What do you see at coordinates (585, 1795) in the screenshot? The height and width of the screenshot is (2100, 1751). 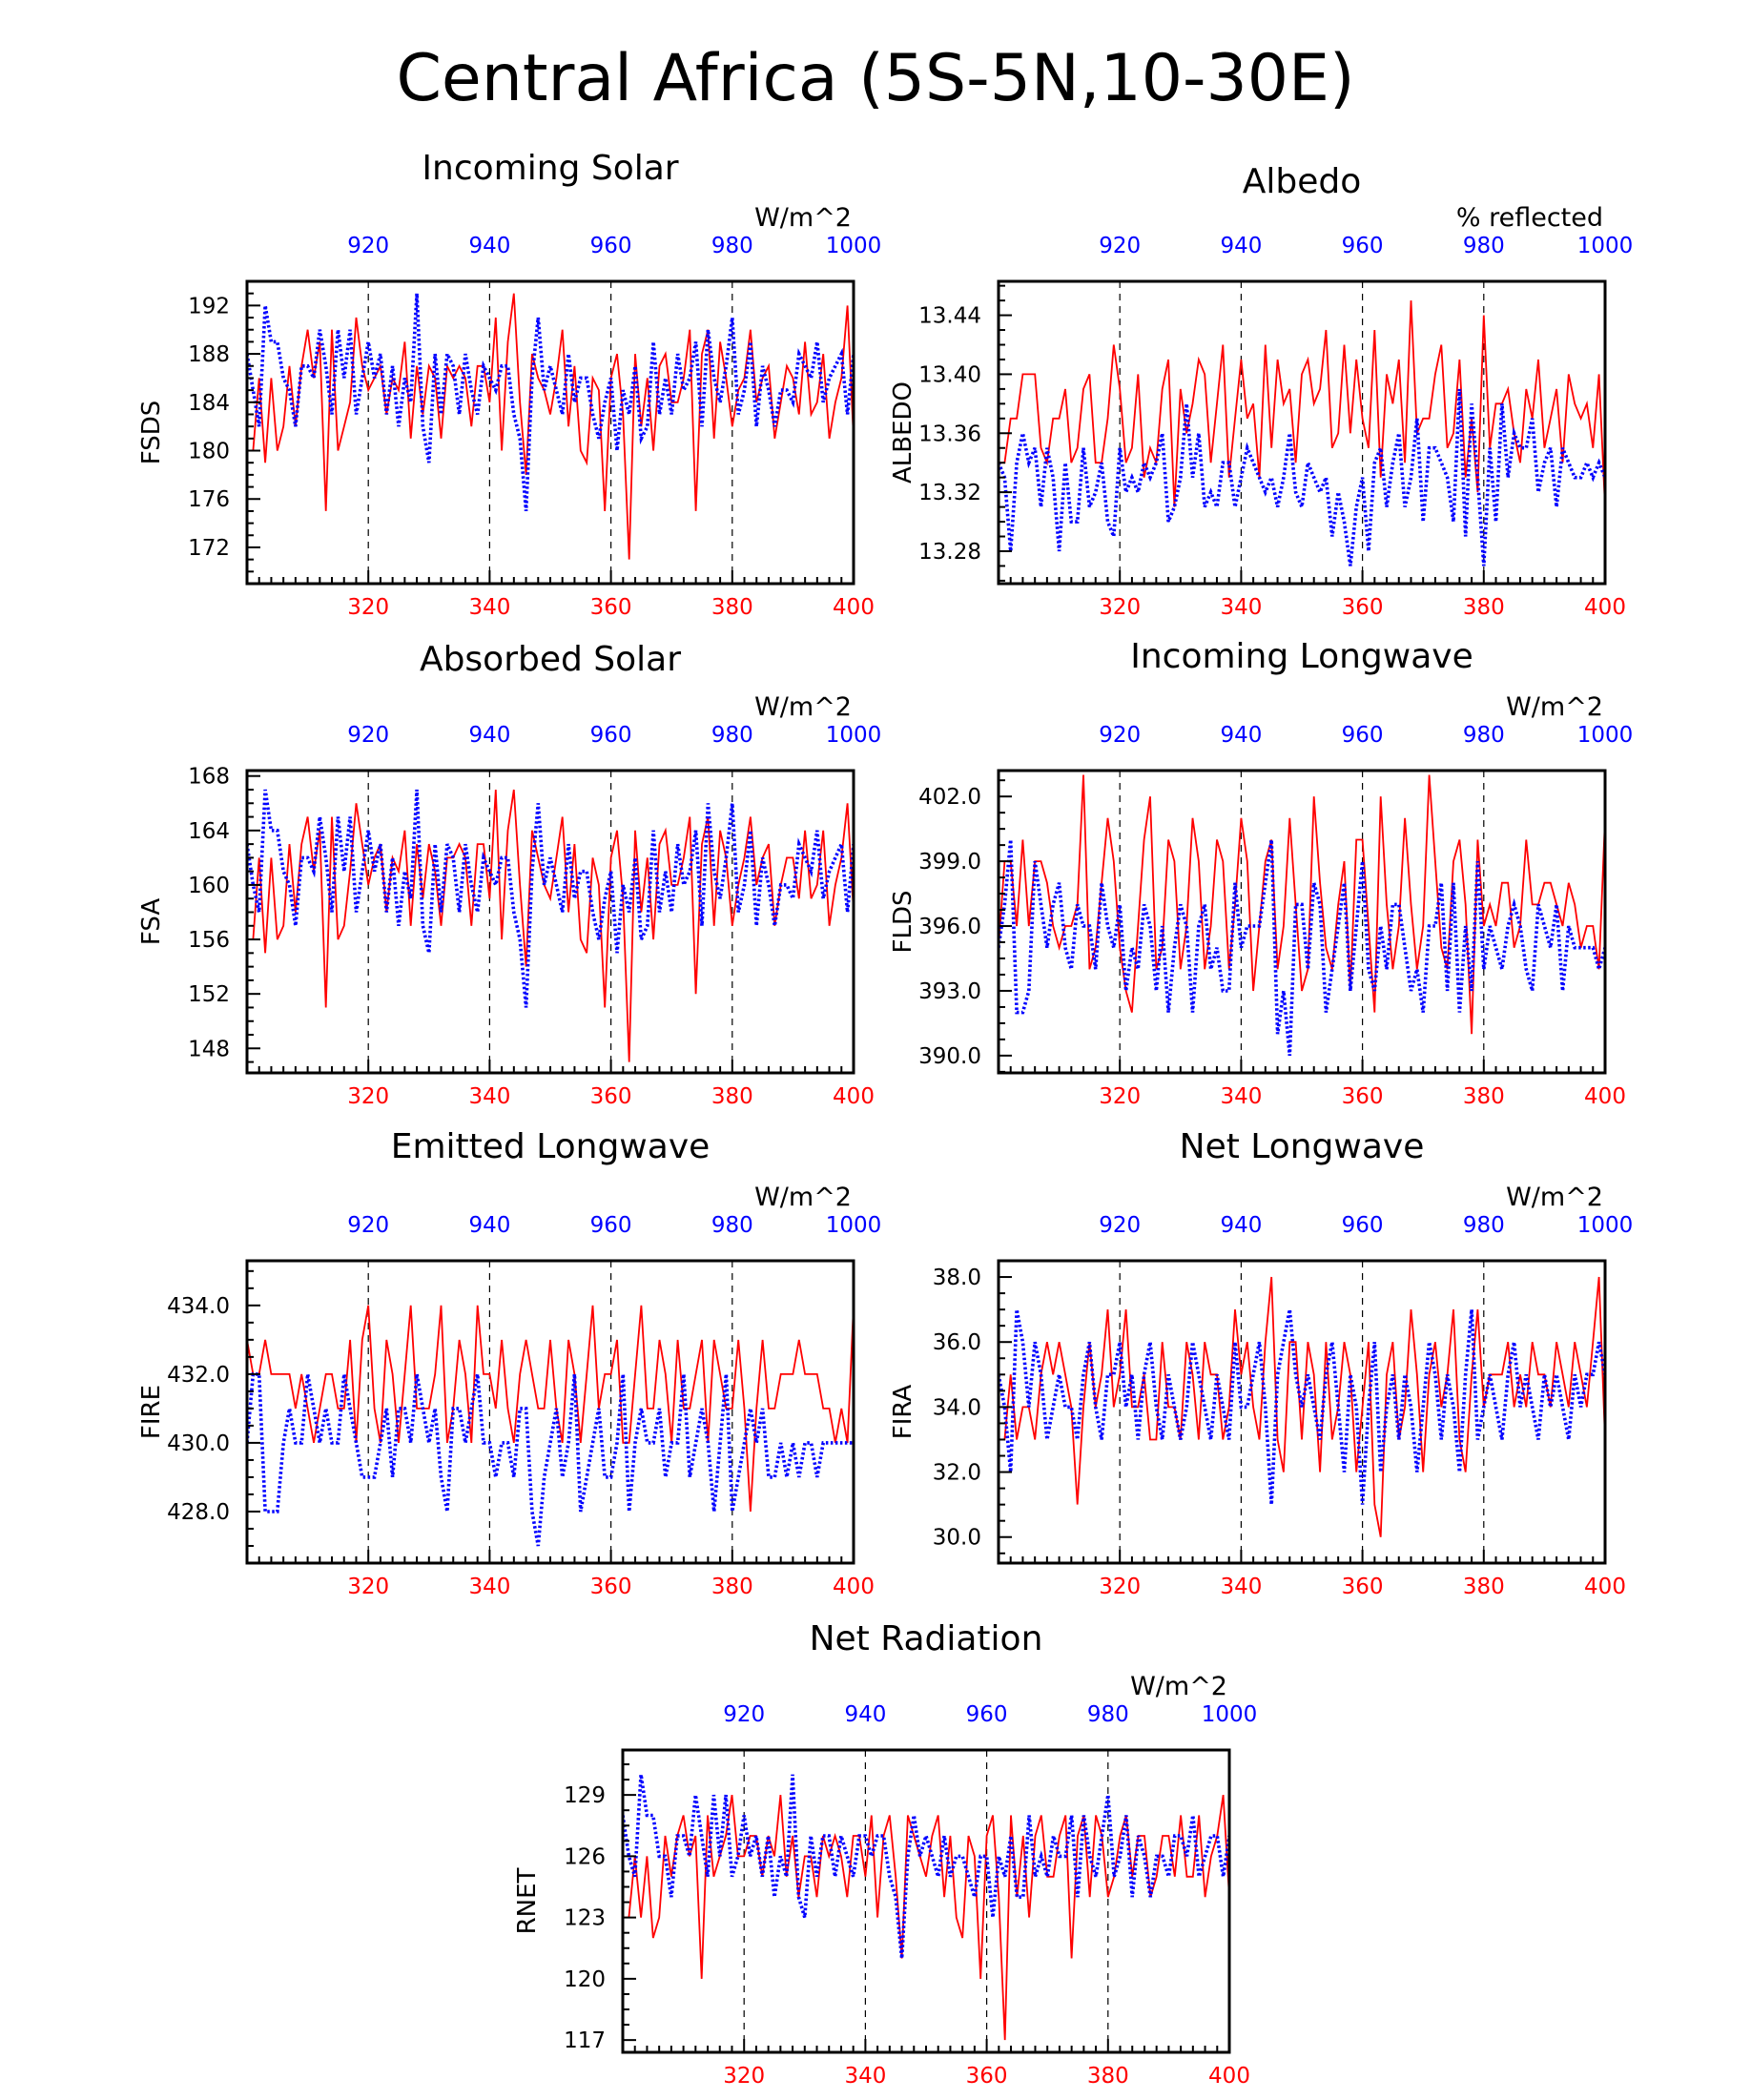 I see `rnet-yticklabel-4: 129` at bounding box center [585, 1795].